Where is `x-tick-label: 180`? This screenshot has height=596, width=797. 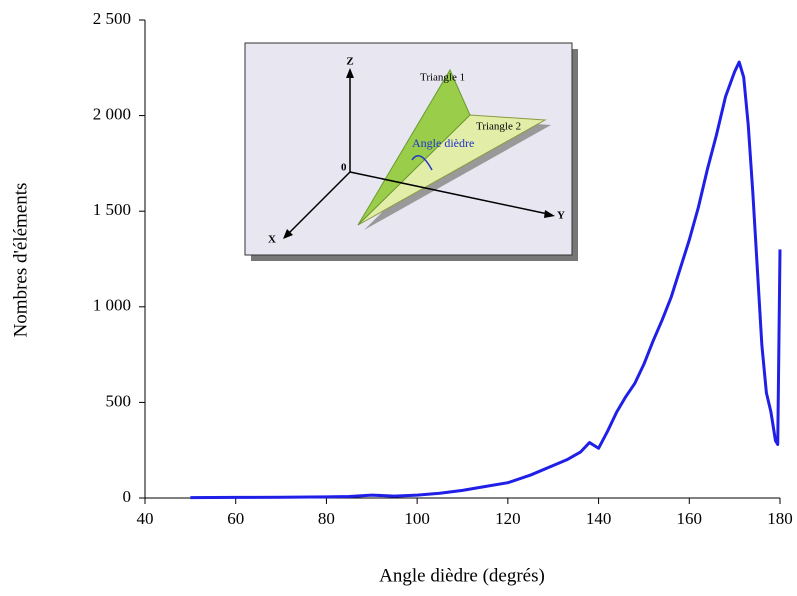 x-tick-label: 180 is located at coordinates (780, 518).